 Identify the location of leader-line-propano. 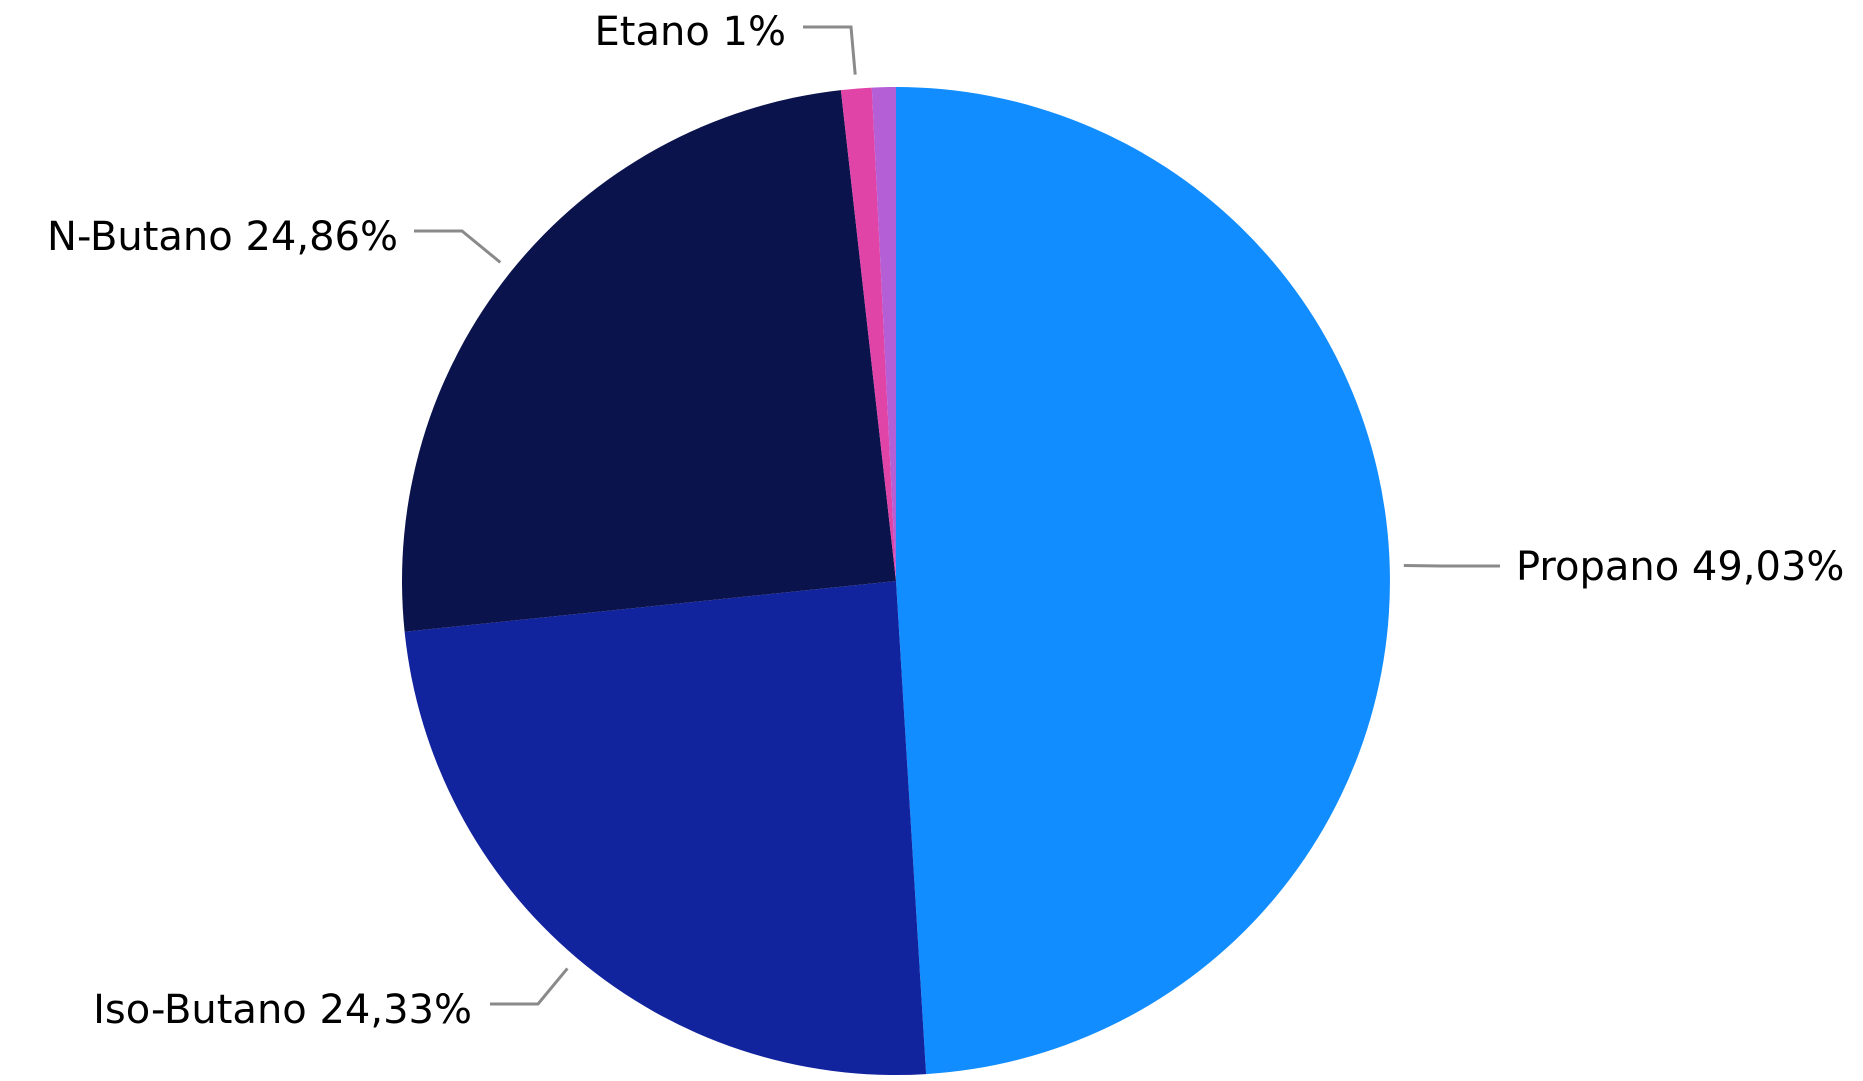
(1451, 566).